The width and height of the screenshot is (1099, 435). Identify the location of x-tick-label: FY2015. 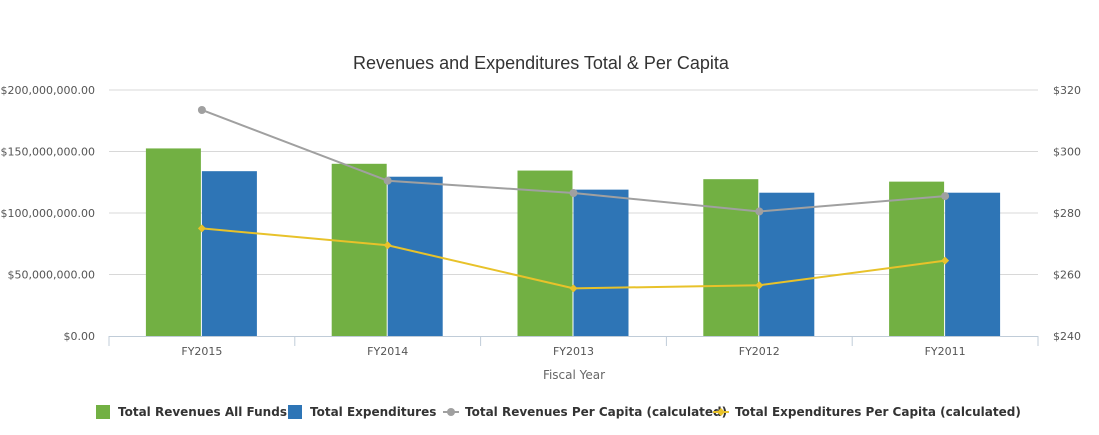
(201, 351).